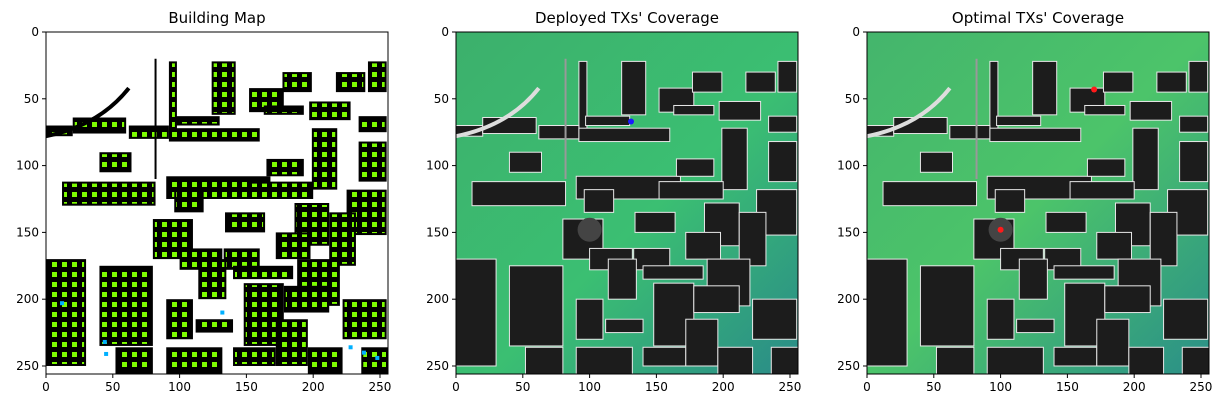 The width and height of the screenshot is (1224, 407). Describe the element at coordinates (1094, 89) in the screenshot. I see `transmitter-marker` at that location.